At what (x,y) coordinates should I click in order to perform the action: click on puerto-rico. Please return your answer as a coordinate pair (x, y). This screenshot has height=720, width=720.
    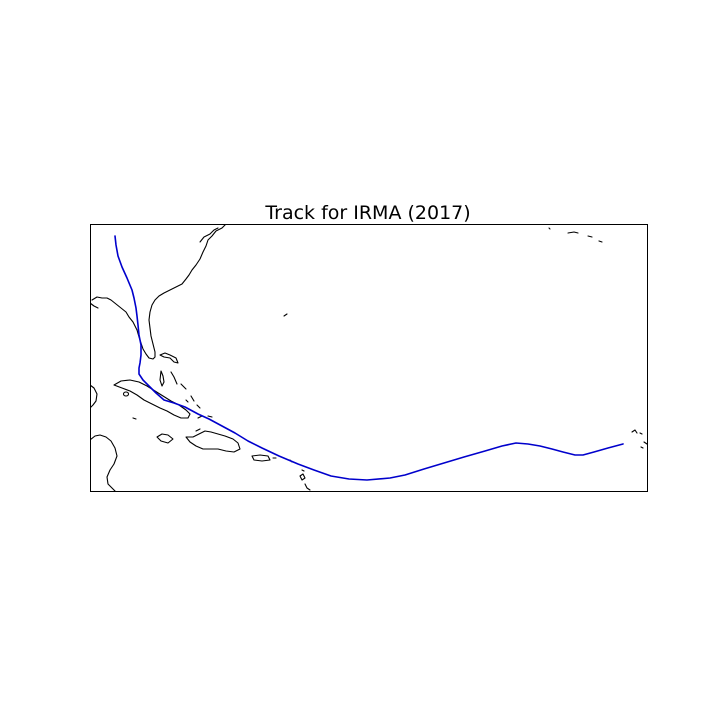
    Looking at the image, I should click on (261, 458).